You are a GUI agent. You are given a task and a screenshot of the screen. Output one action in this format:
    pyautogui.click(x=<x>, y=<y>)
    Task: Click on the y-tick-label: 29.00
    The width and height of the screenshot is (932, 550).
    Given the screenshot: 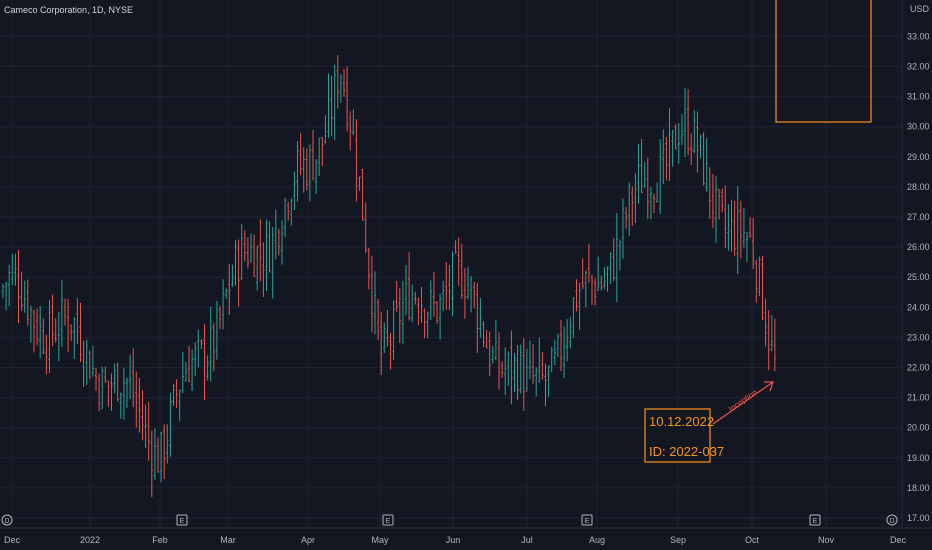 What is the action you would take?
    pyautogui.click(x=918, y=157)
    